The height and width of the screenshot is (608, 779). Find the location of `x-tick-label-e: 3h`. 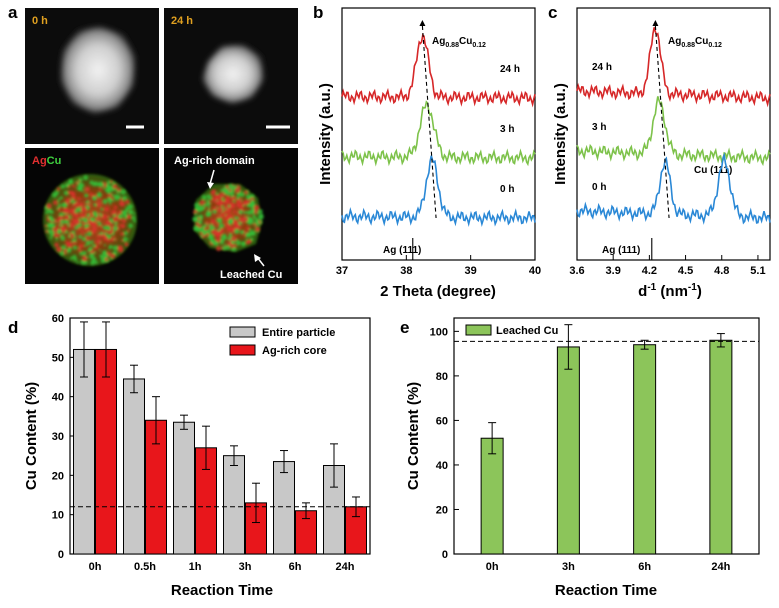

x-tick-label-e: 3h is located at coordinates (568, 567).